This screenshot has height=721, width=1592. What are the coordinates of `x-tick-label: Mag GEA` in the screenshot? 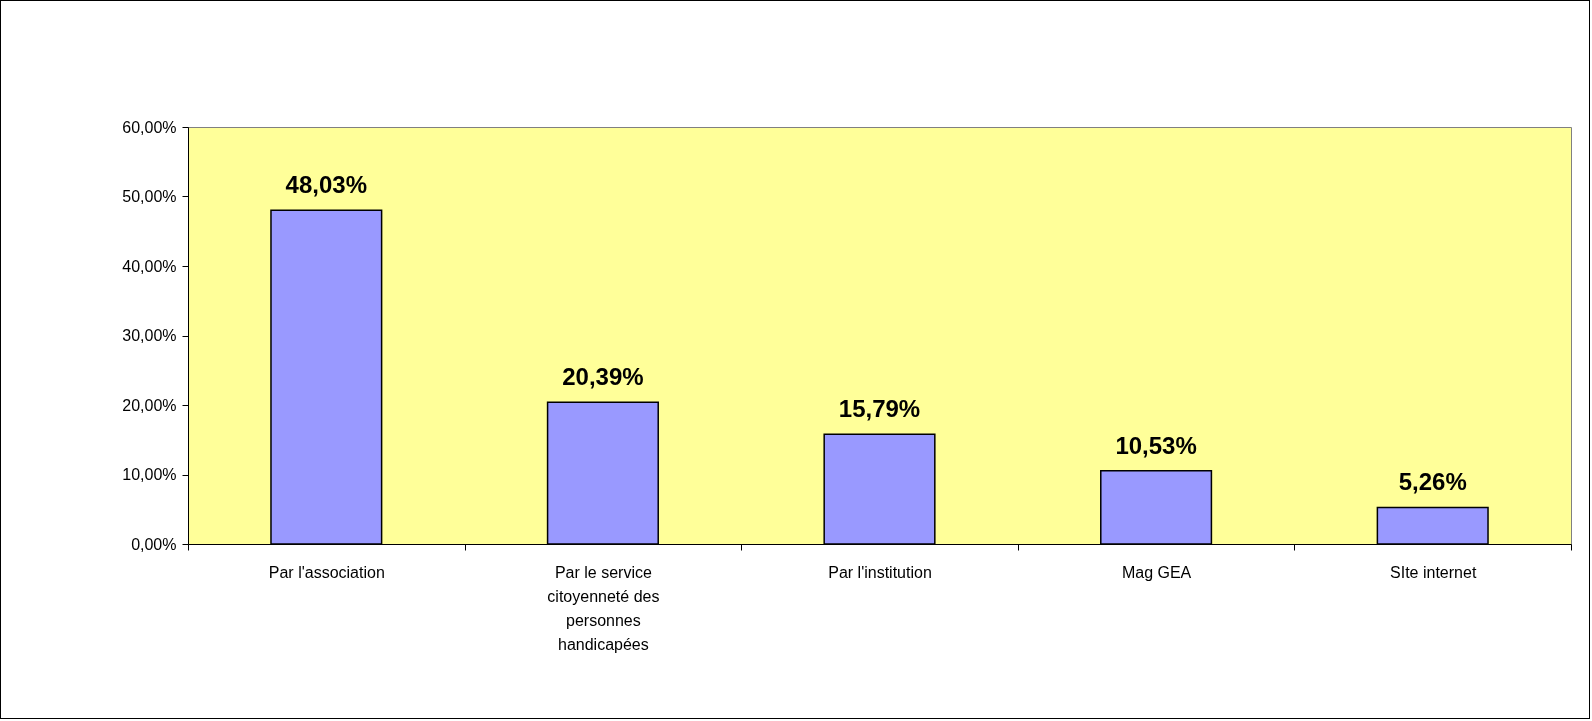 It's located at (1156, 572).